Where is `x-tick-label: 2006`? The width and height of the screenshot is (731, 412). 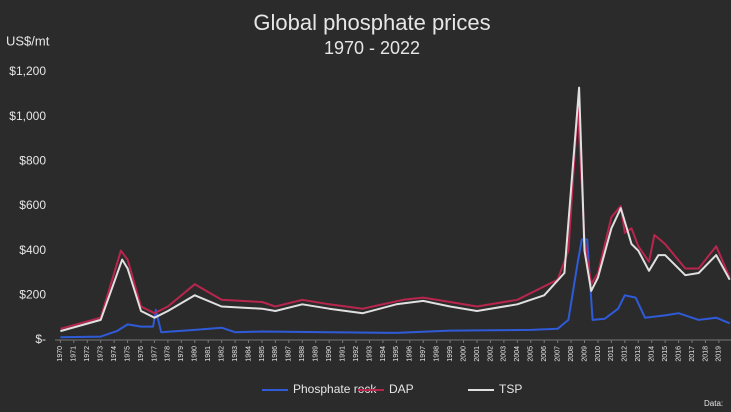
x-tick-label: 2006 is located at coordinates (544, 354).